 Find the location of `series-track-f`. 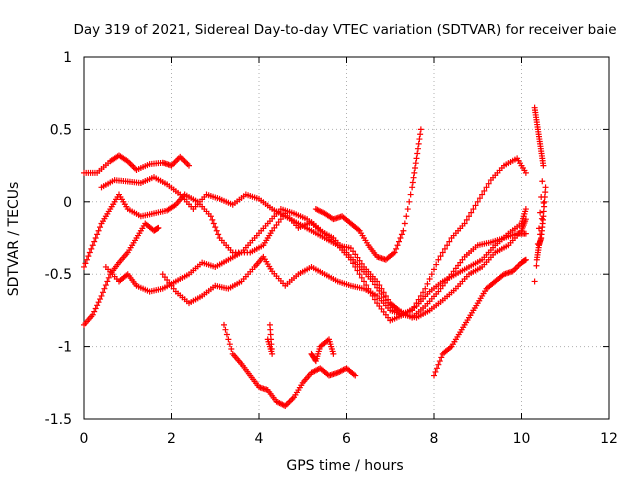

series-track-f is located at coordinates (344, 268).